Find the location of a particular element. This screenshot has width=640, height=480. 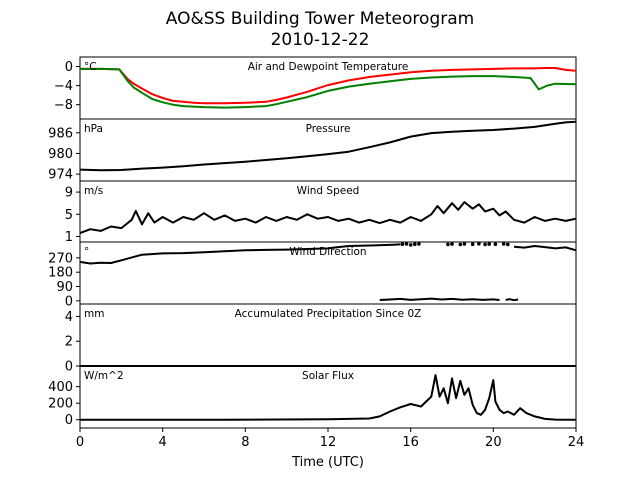

y-tick-label: 9 is located at coordinates (69, 193).